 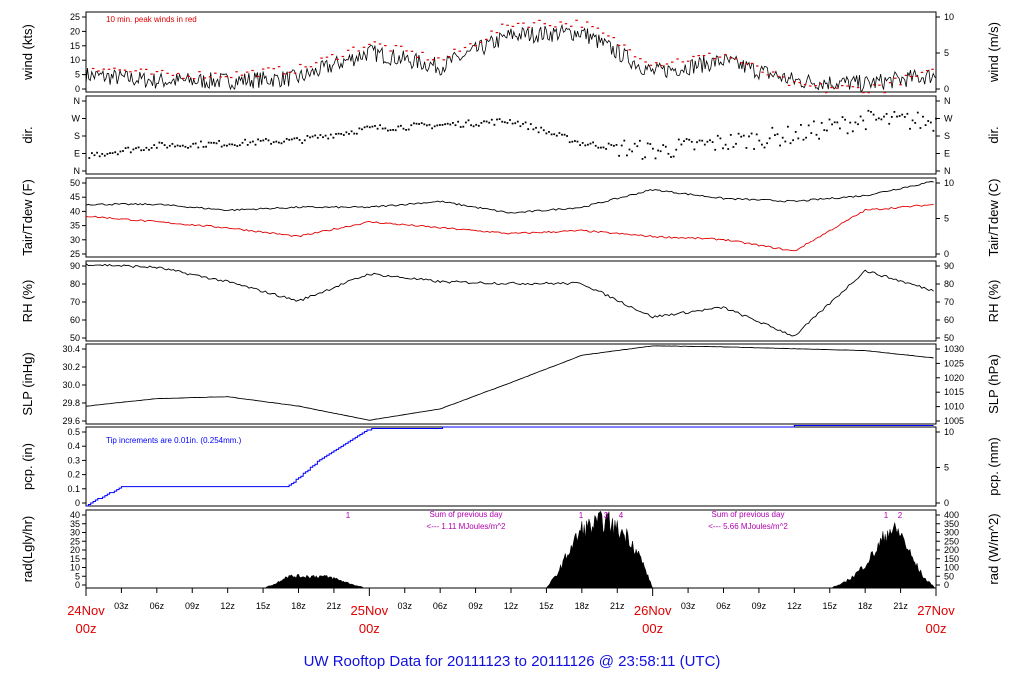 I want to click on y-tick-label: 10, so click(x=75, y=60).